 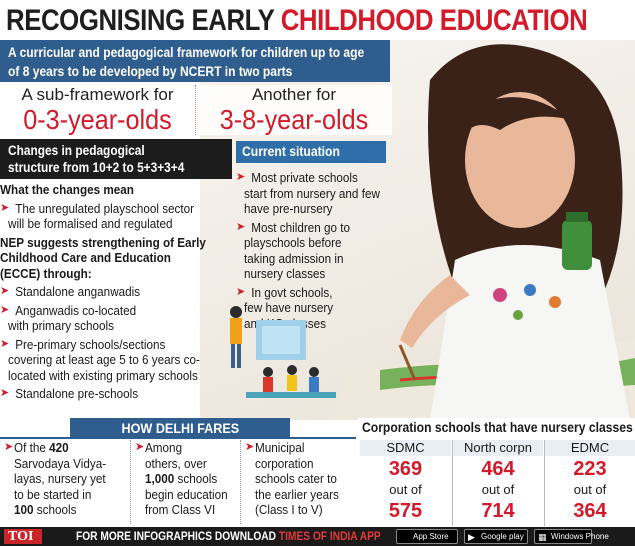 What do you see at coordinates (405, 448) in the screenshot?
I see `corp-name: SDMC` at bounding box center [405, 448].